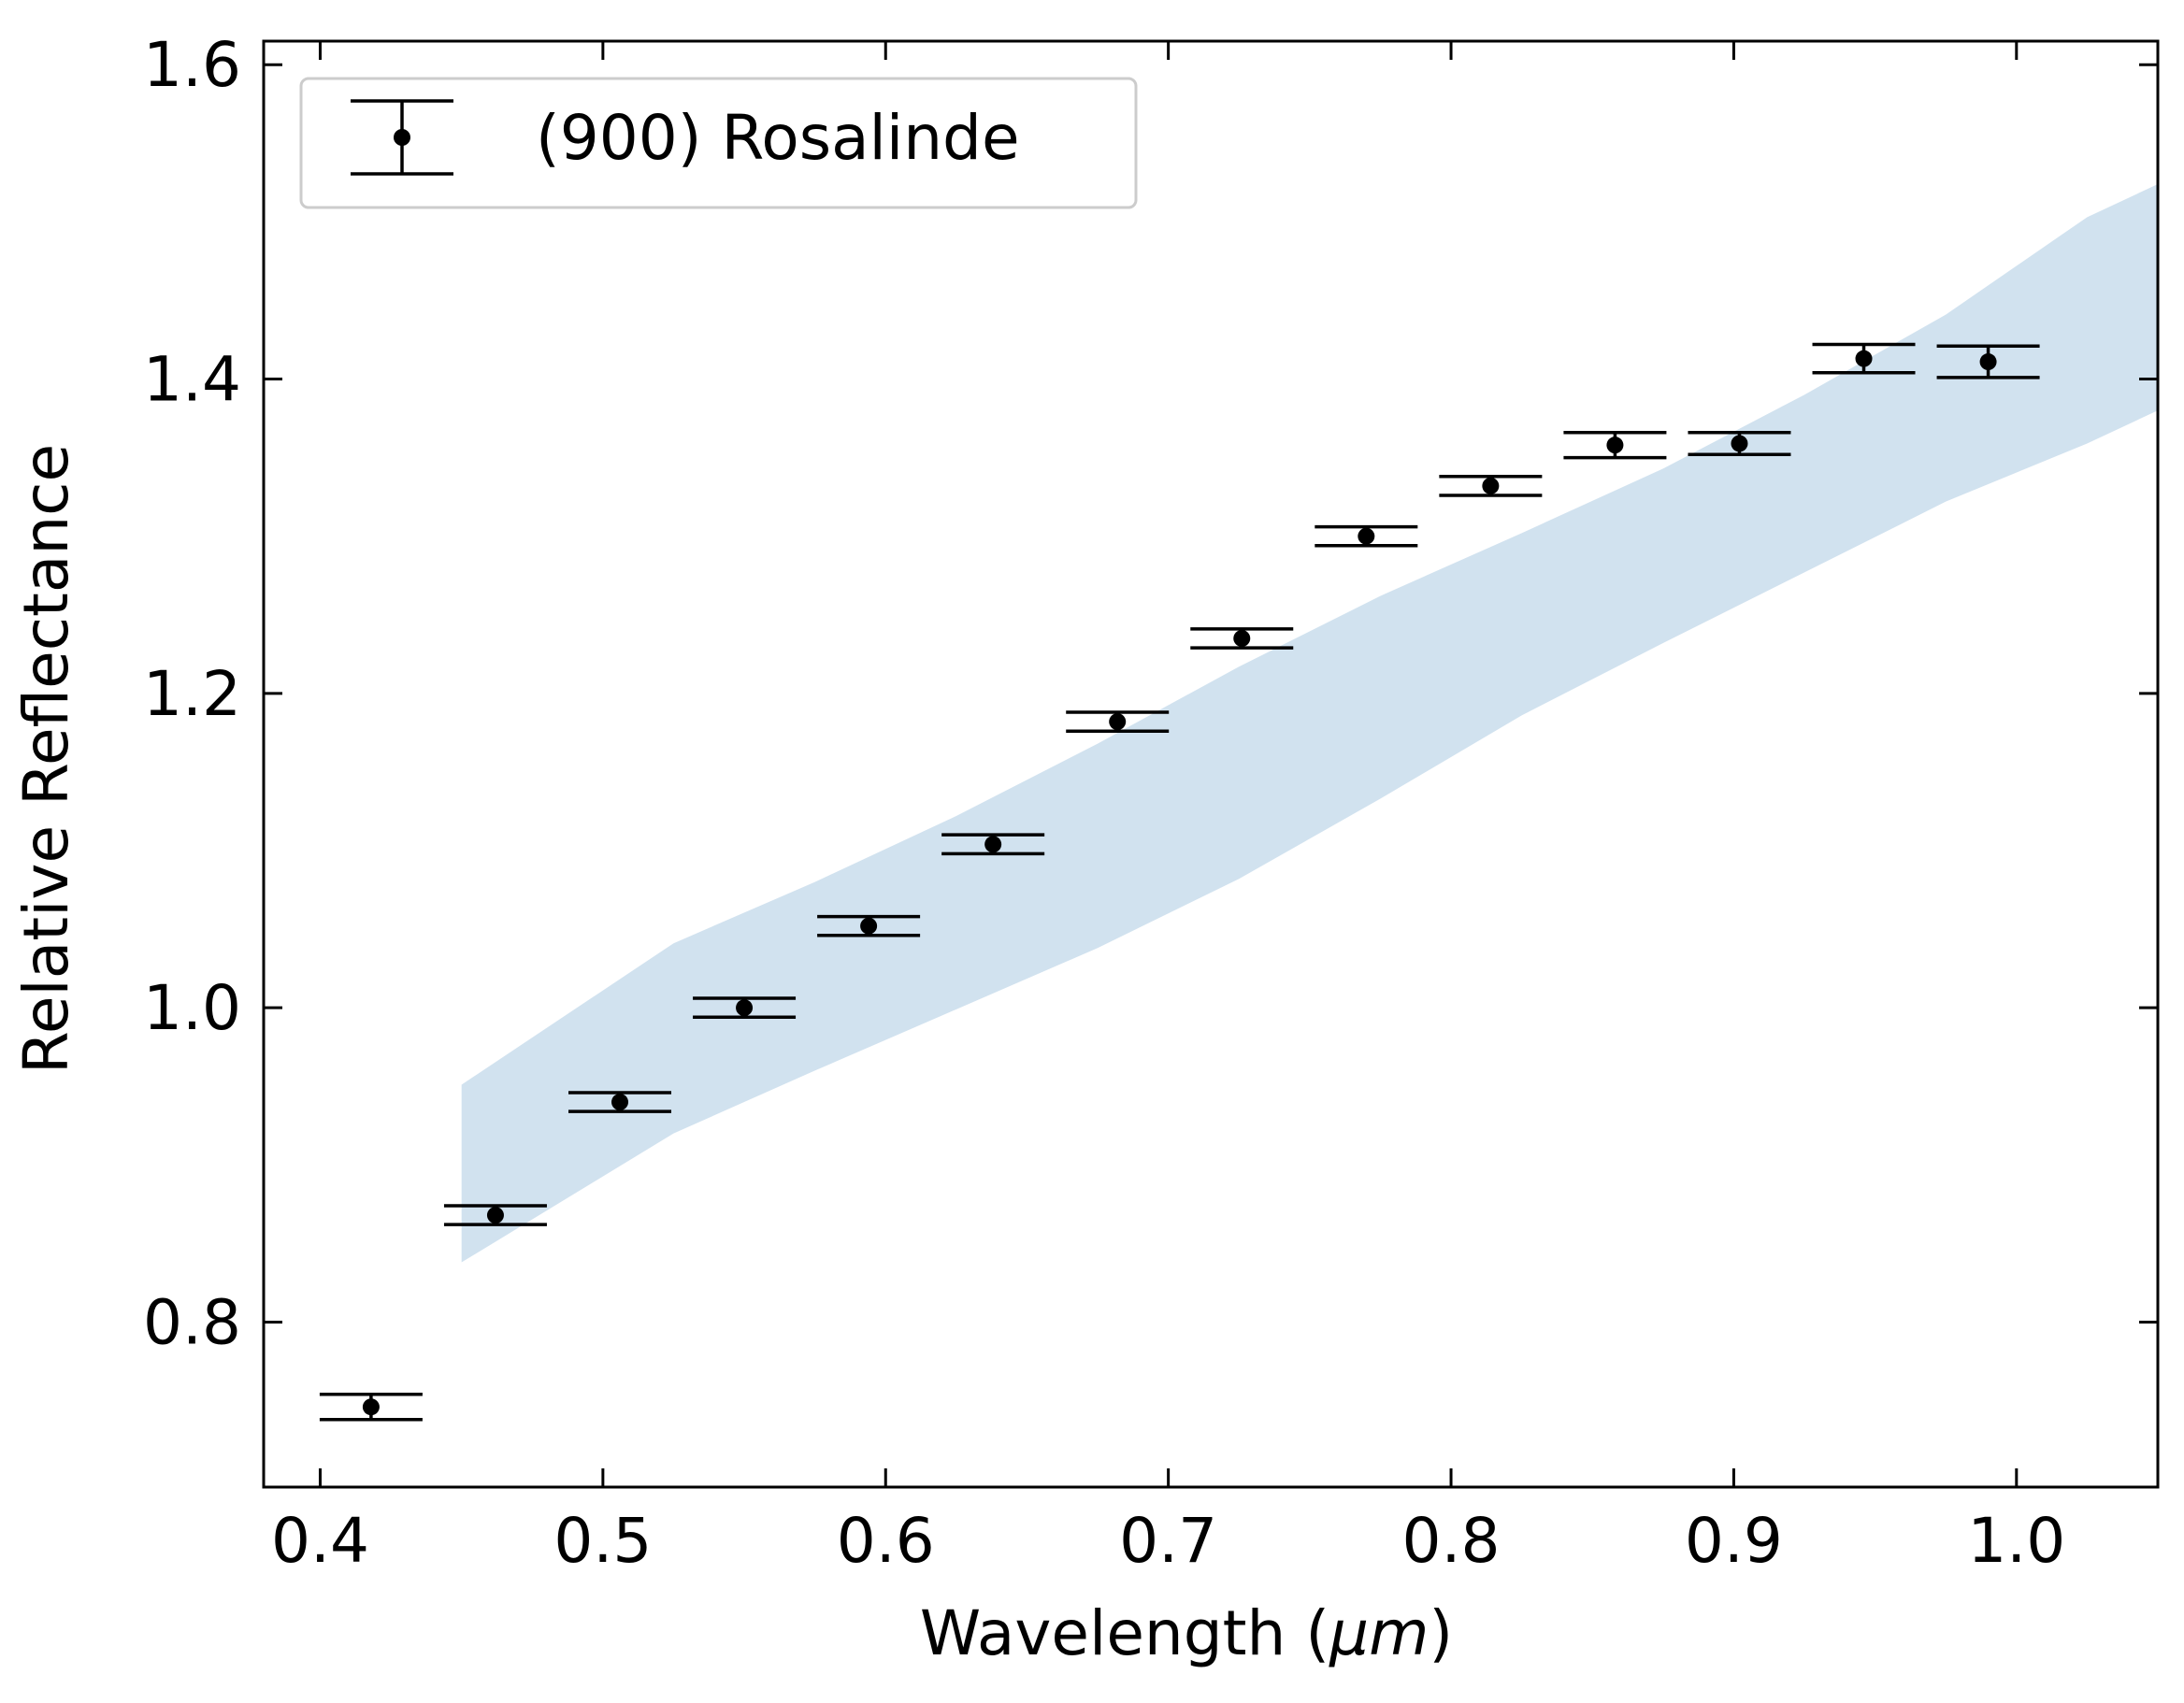  What do you see at coordinates (778, 138) in the screenshot?
I see `legend-label: (900) Rosalinde` at bounding box center [778, 138].